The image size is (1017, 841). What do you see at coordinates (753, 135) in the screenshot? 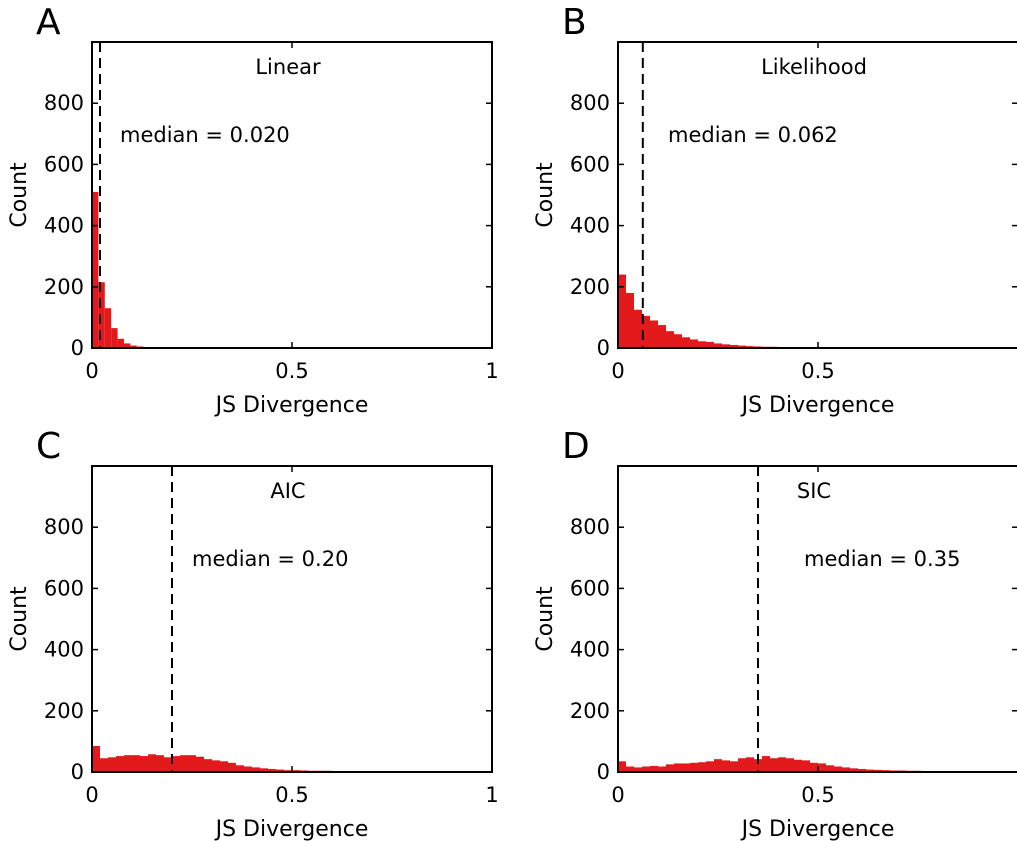
I see `median-annotation: median = 0.062` at bounding box center [753, 135].